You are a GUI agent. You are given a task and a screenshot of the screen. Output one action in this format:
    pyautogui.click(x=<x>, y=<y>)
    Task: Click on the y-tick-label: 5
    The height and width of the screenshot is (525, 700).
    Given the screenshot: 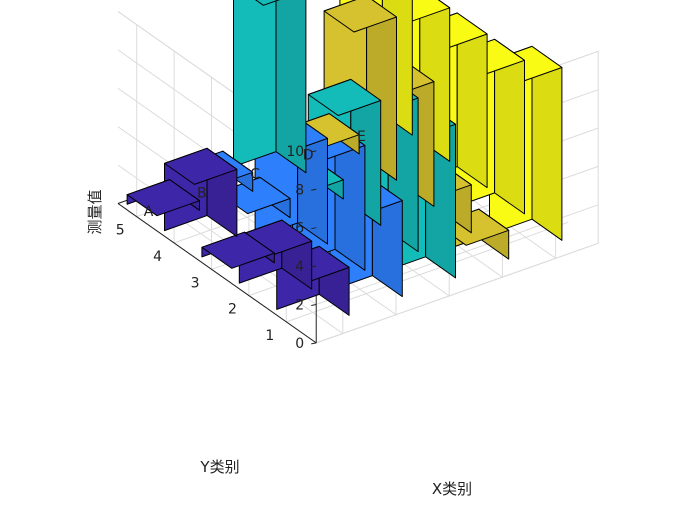 What is the action you would take?
    pyautogui.click(x=120, y=231)
    